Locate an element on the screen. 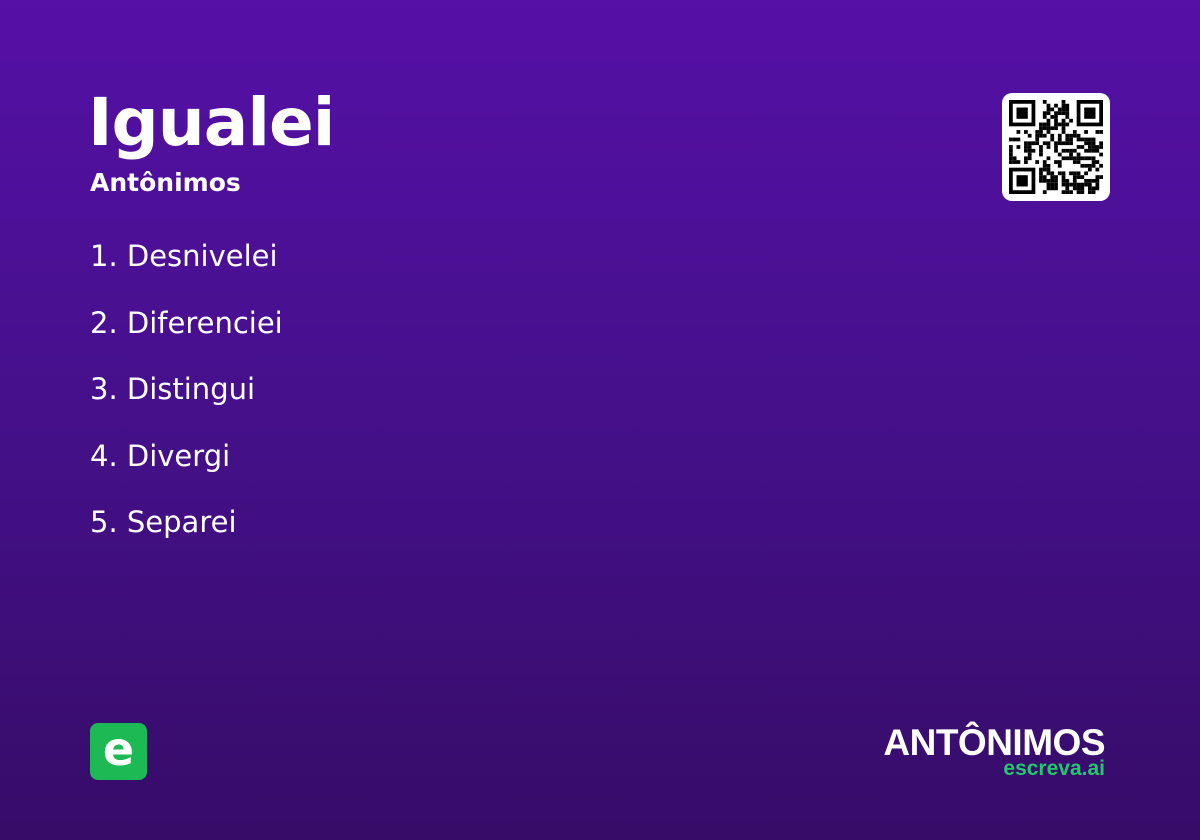 This screenshot has height=840, width=1200. logo-letter: e is located at coordinates (118, 748).